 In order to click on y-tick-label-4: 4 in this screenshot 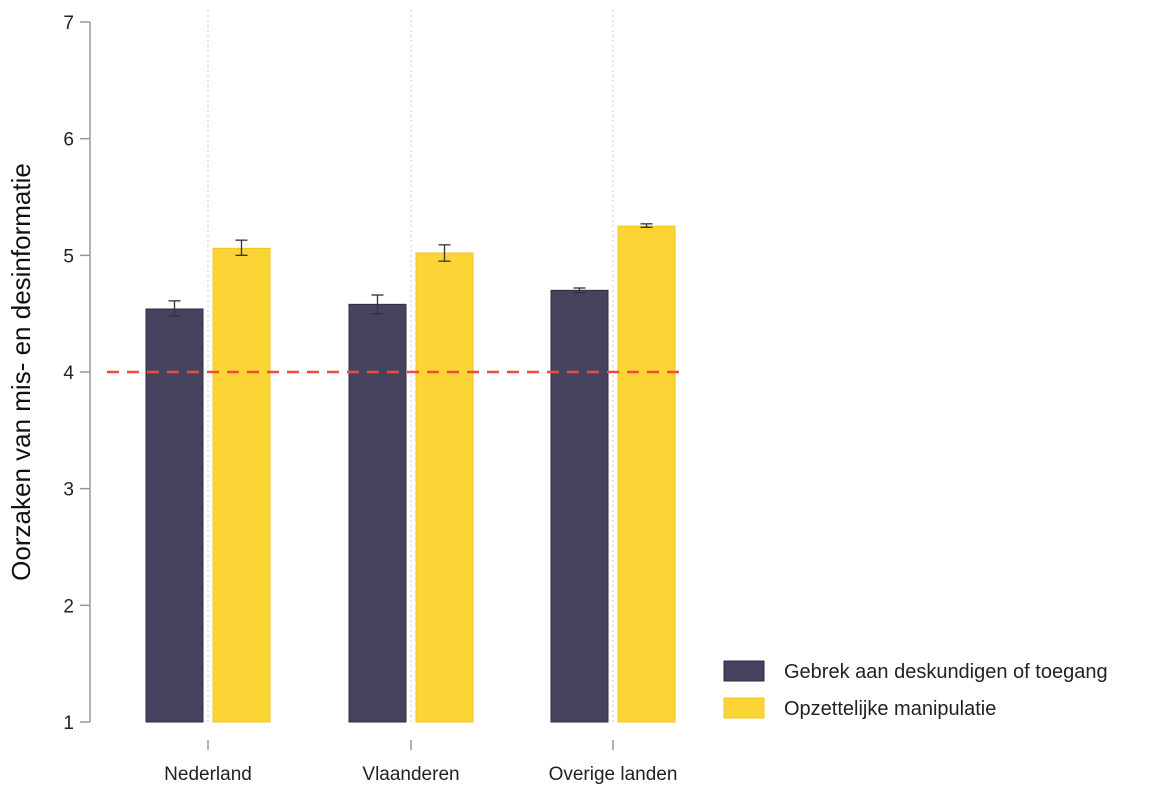, I will do `click(68, 373)`.